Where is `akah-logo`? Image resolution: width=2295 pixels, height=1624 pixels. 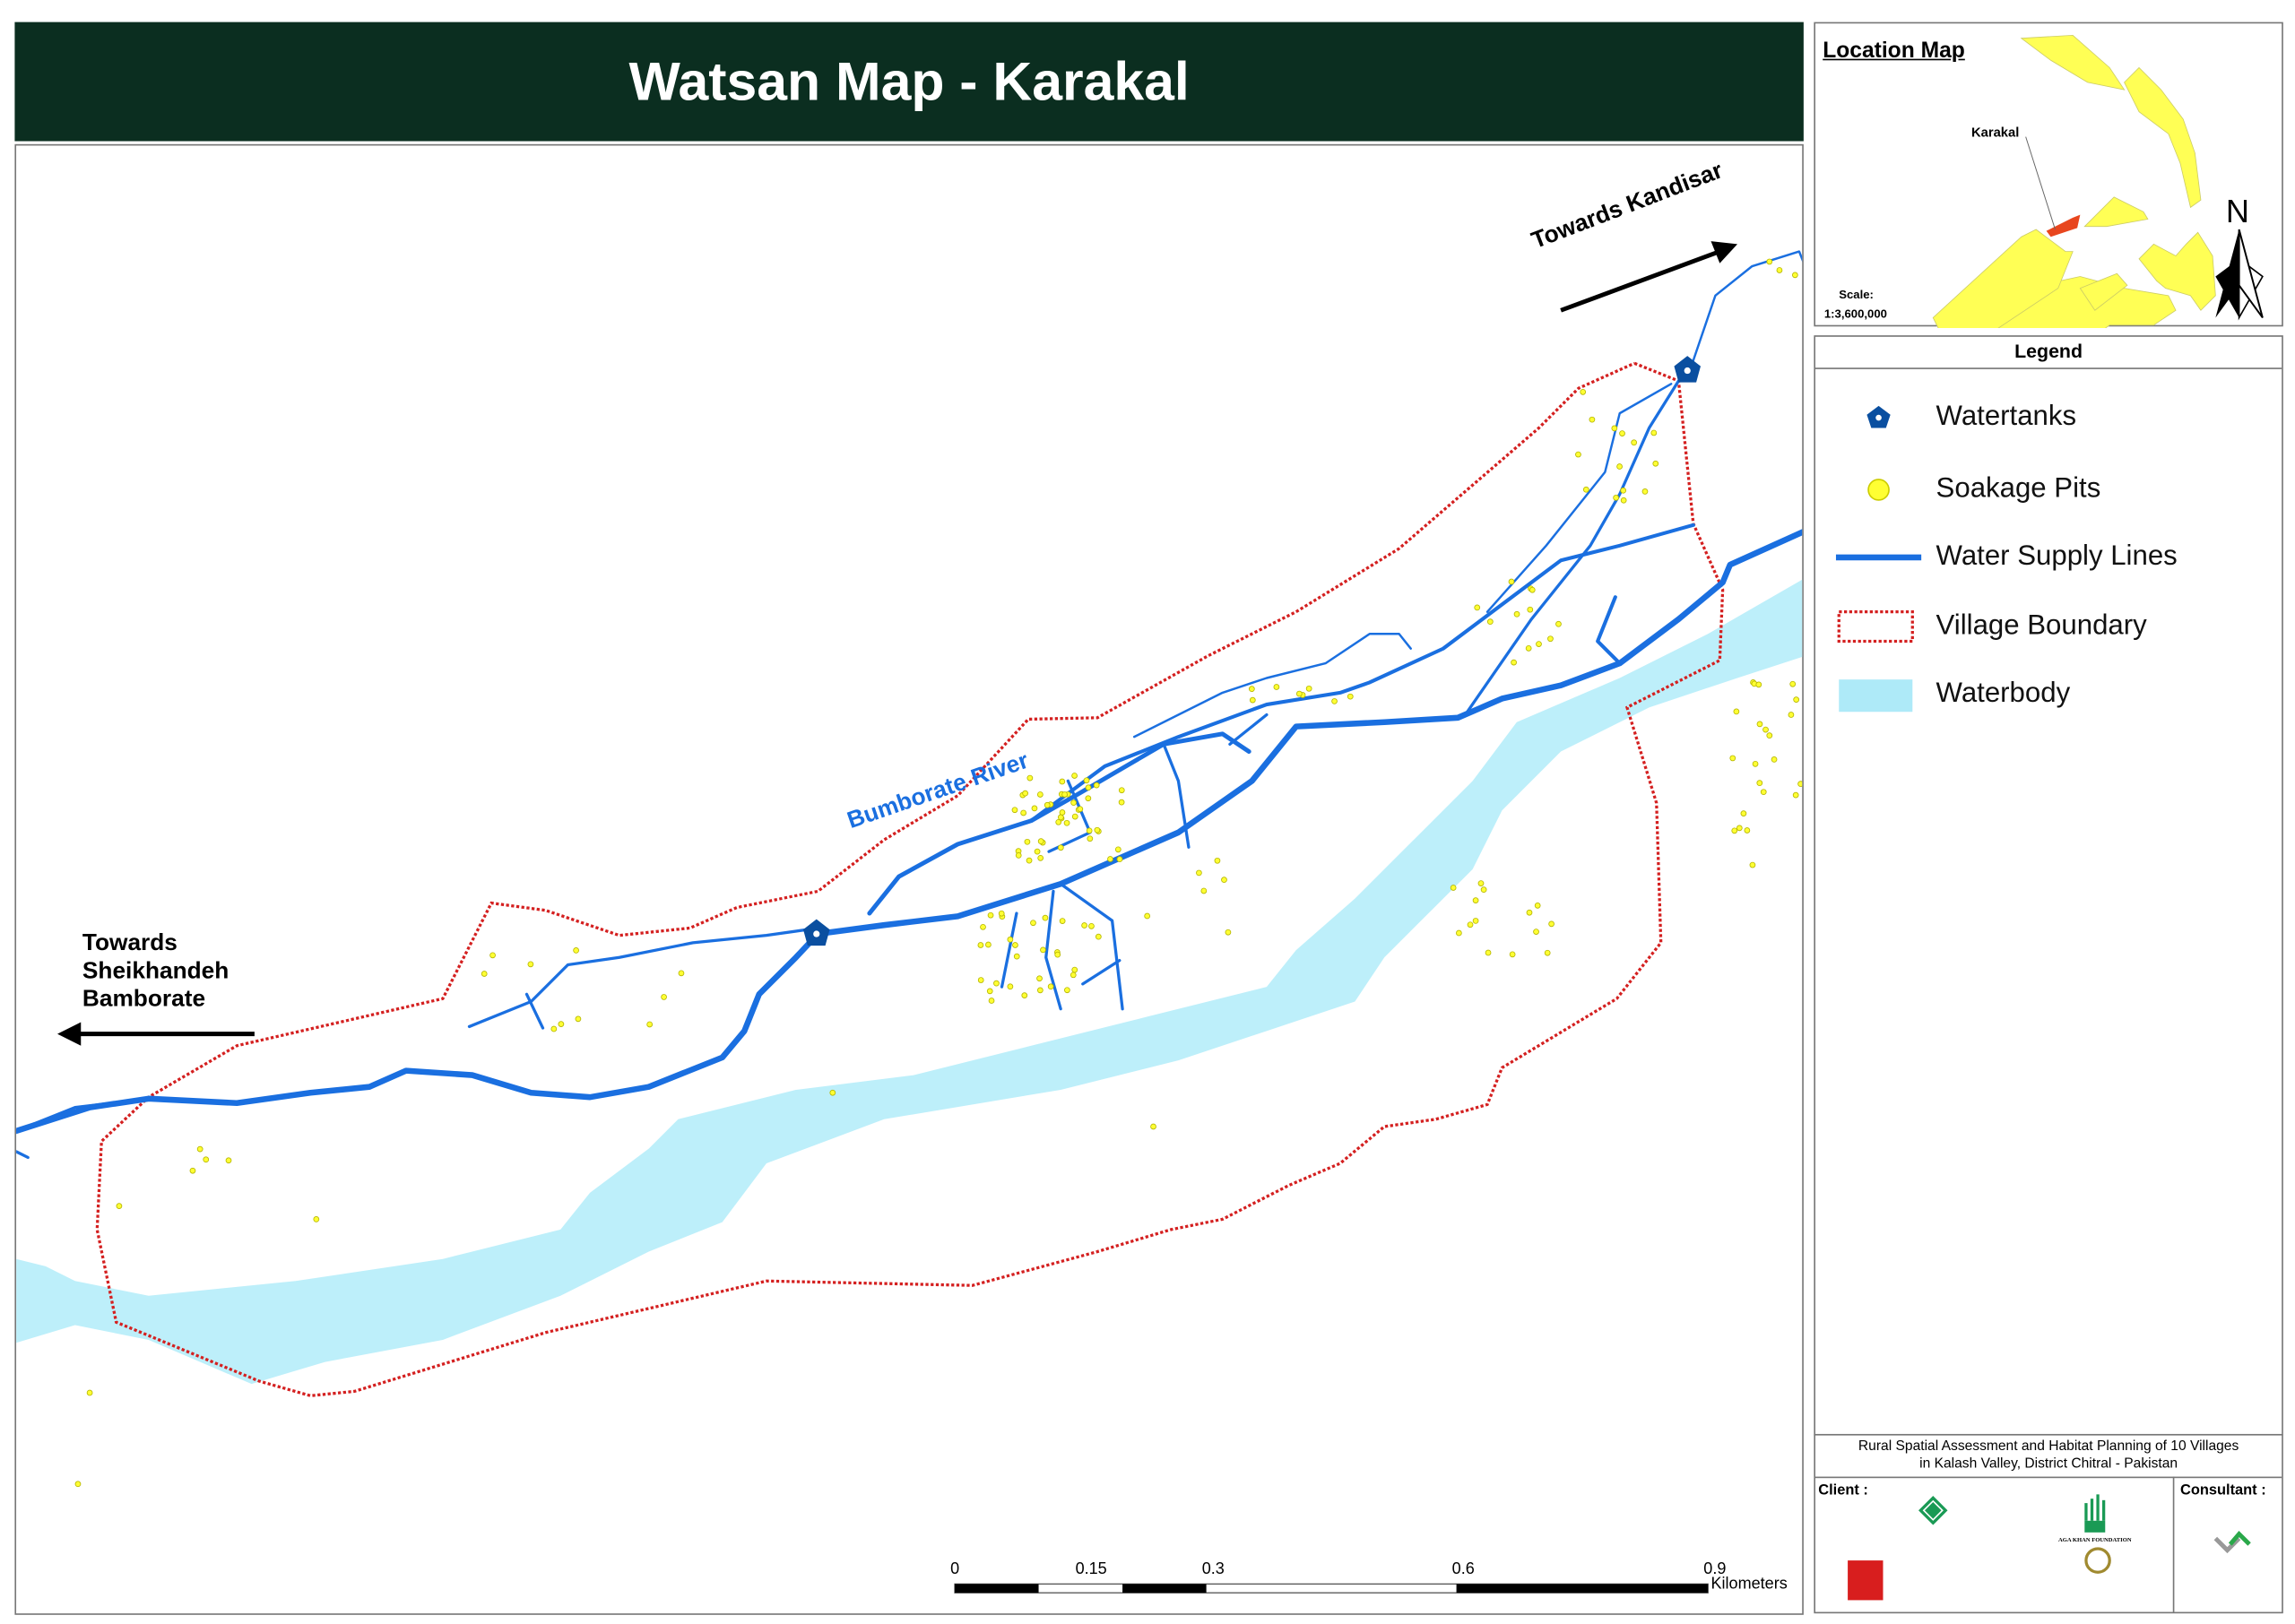 akah-logo is located at coordinates (1933, 1514).